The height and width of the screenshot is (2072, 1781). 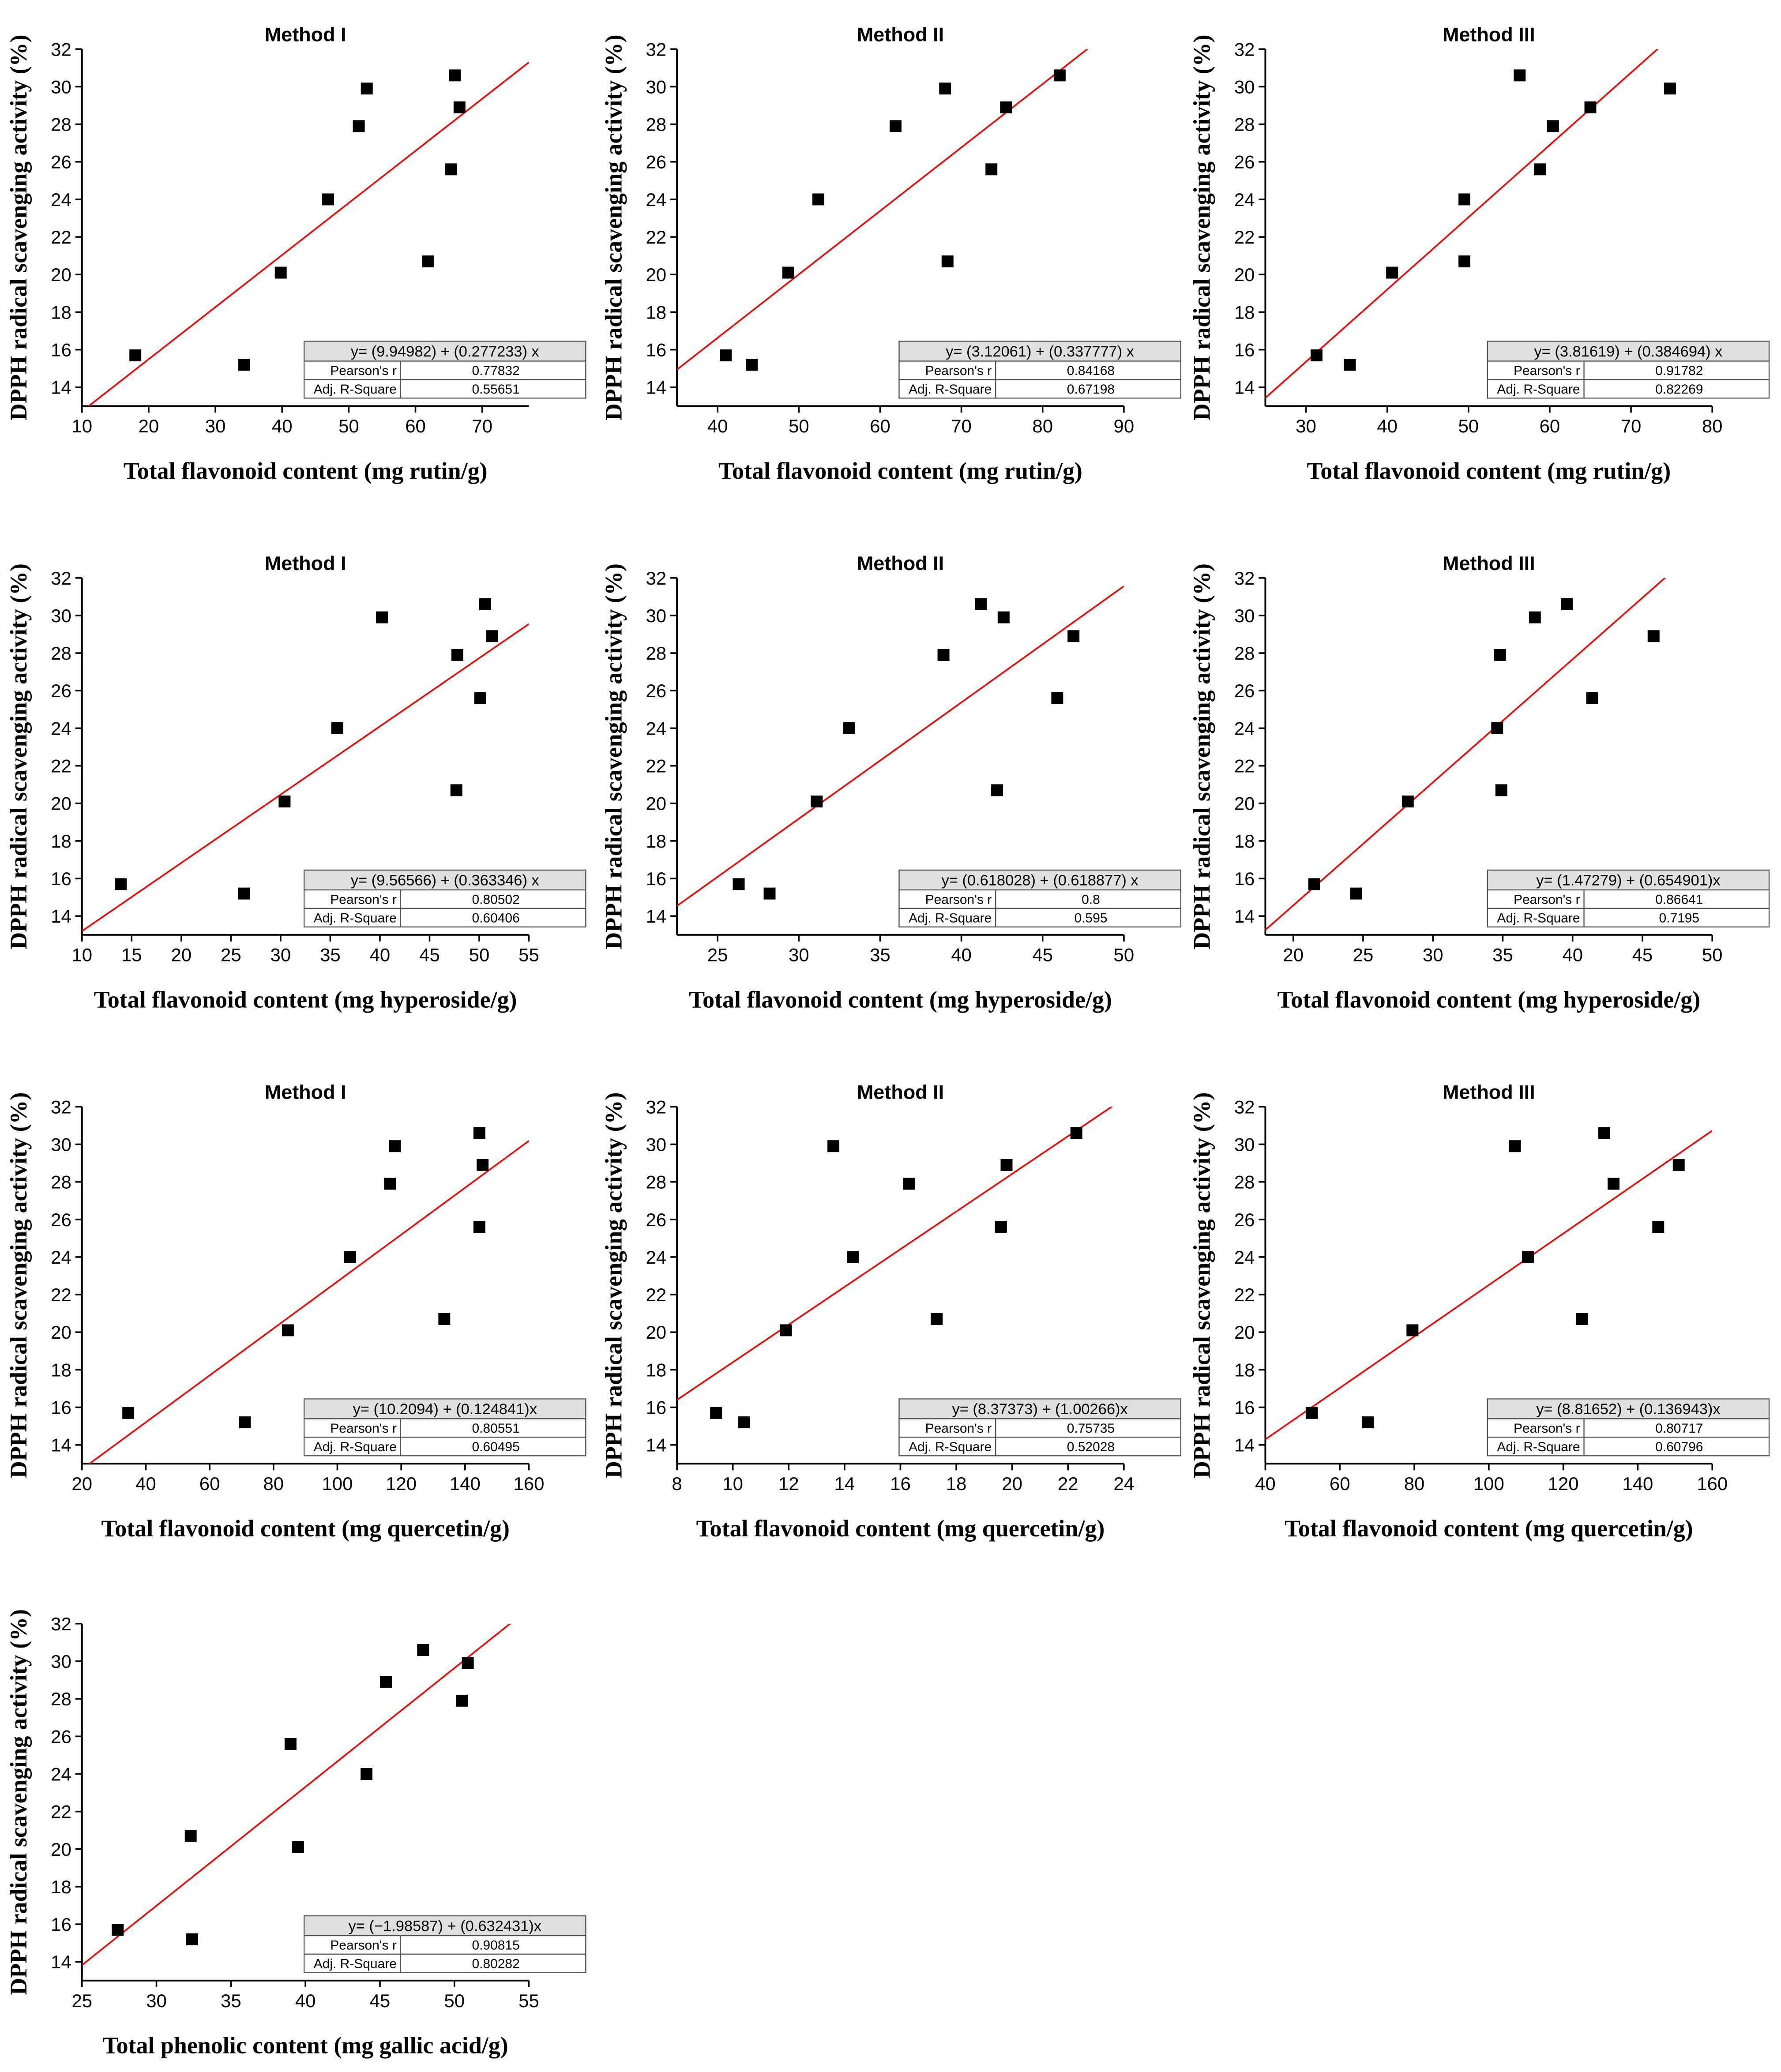 What do you see at coordinates (495, 1964) in the screenshot?
I see `stats-value: 0.80282` at bounding box center [495, 1964].